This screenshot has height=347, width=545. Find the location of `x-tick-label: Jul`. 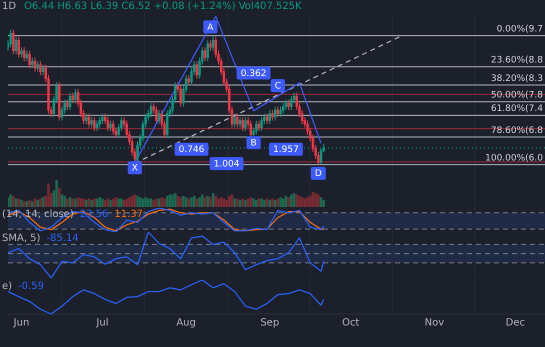

x-tick-label: Jul is located at coordinates (101, 323).